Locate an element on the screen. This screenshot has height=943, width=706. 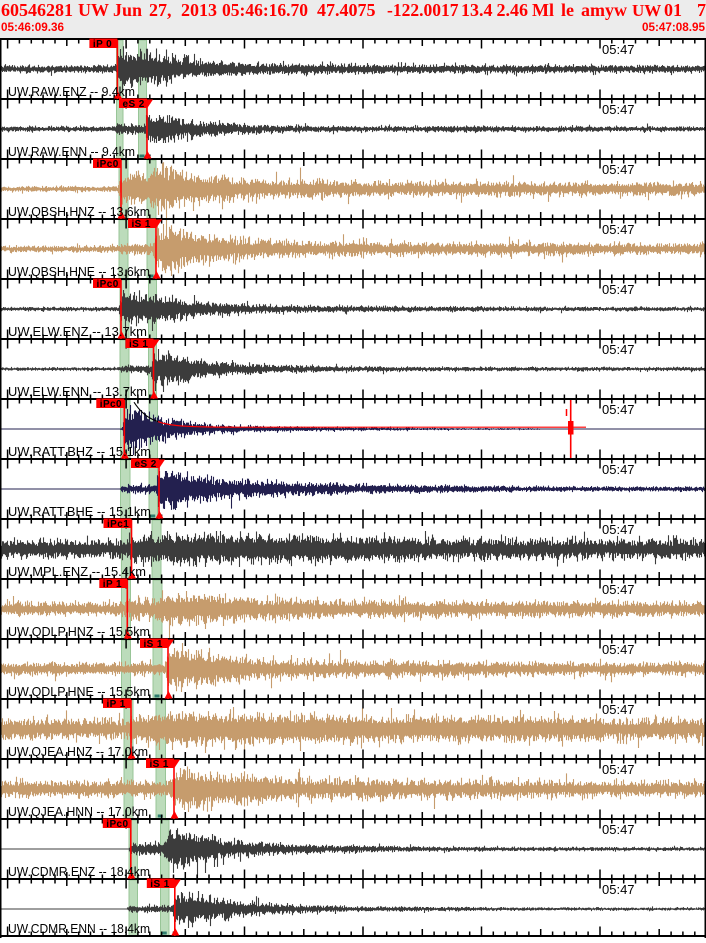
svg-text: Ml is located at coordinates (543, 10).